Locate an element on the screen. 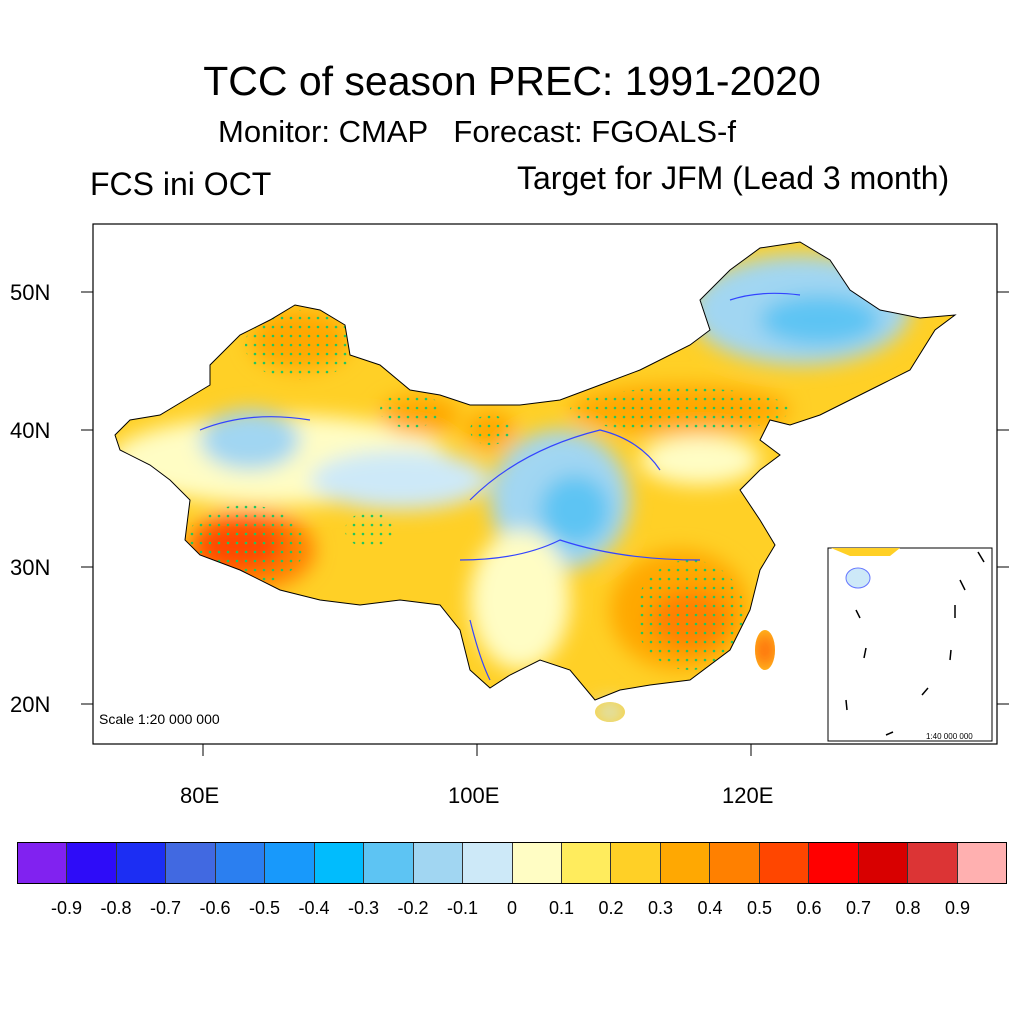 Image resolution: width=1024 pixels, height=1024 pixels. colorbar is located at coordinates (512, 863).